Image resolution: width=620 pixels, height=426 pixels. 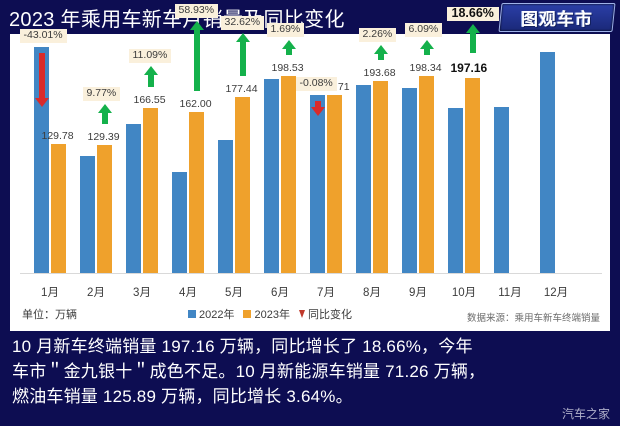 I want to click on x-axis-tick: 4月, so click(x=188, y=293).